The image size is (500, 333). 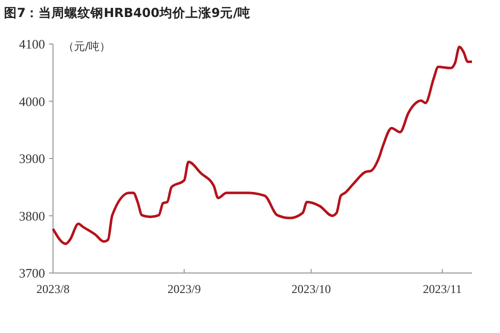 I want to click on x-tick-label: 2023/11, so click(x=442, y=289).